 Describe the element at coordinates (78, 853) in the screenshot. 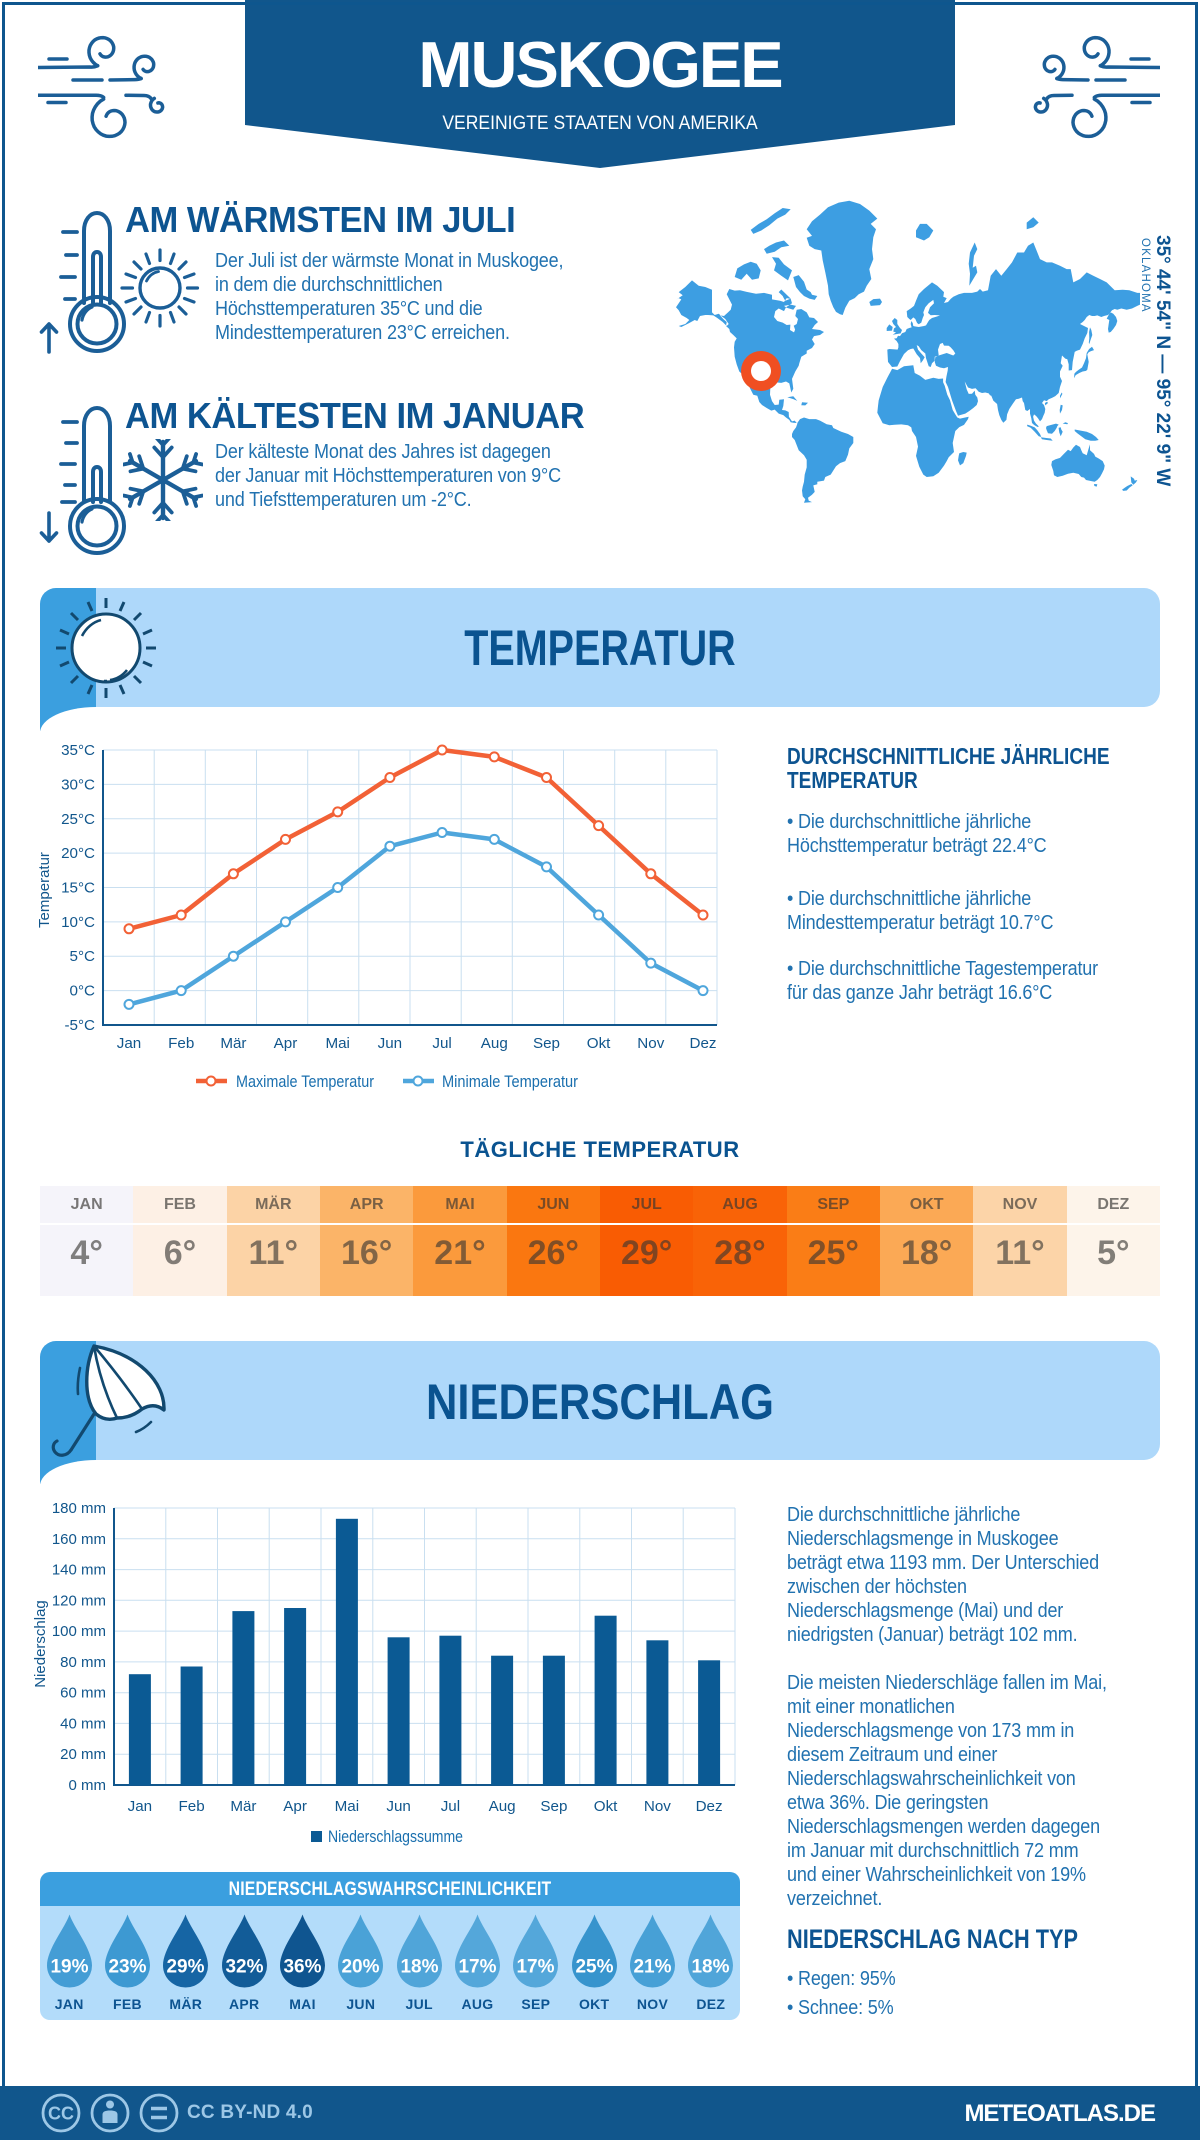

I see `svg-text: 20°C` at that location.